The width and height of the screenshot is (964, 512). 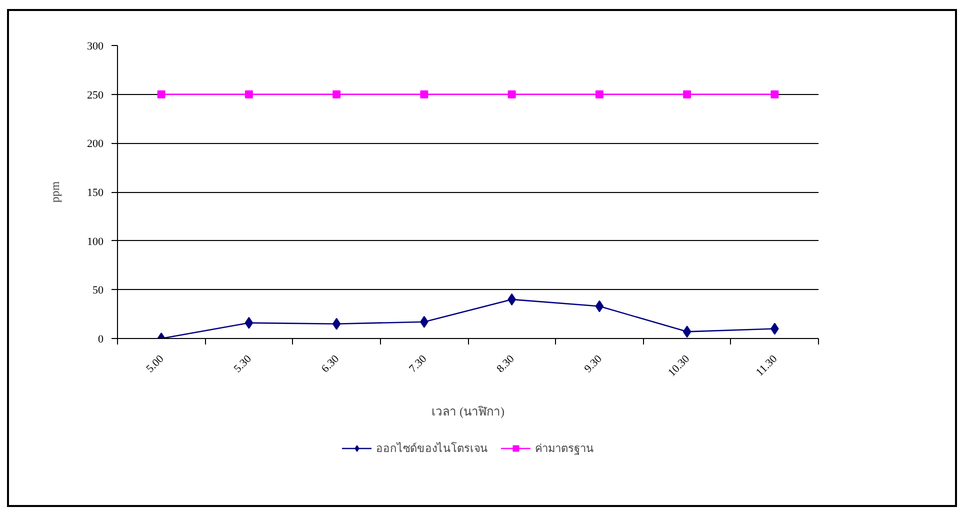 I want to click on y-tick-label: 250, so click(x=95, y=95).